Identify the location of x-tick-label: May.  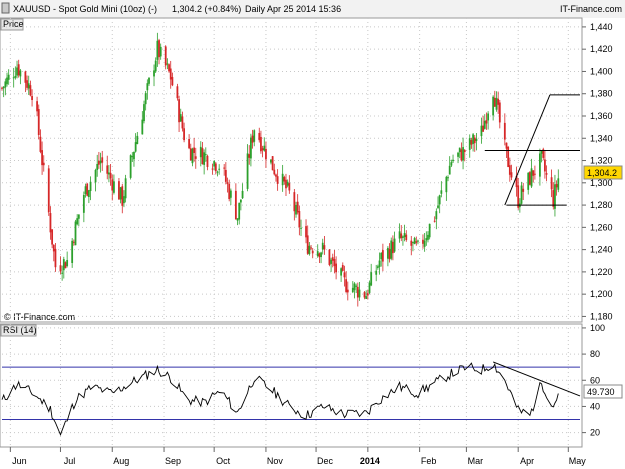
(578, 461).